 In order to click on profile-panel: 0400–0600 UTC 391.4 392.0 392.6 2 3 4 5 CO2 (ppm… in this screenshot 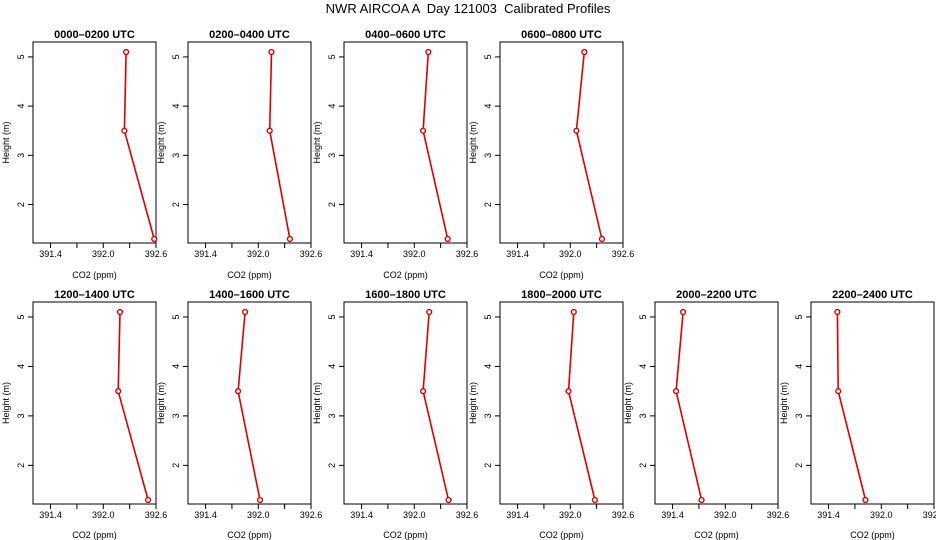, I will do `click(395, 154)`.